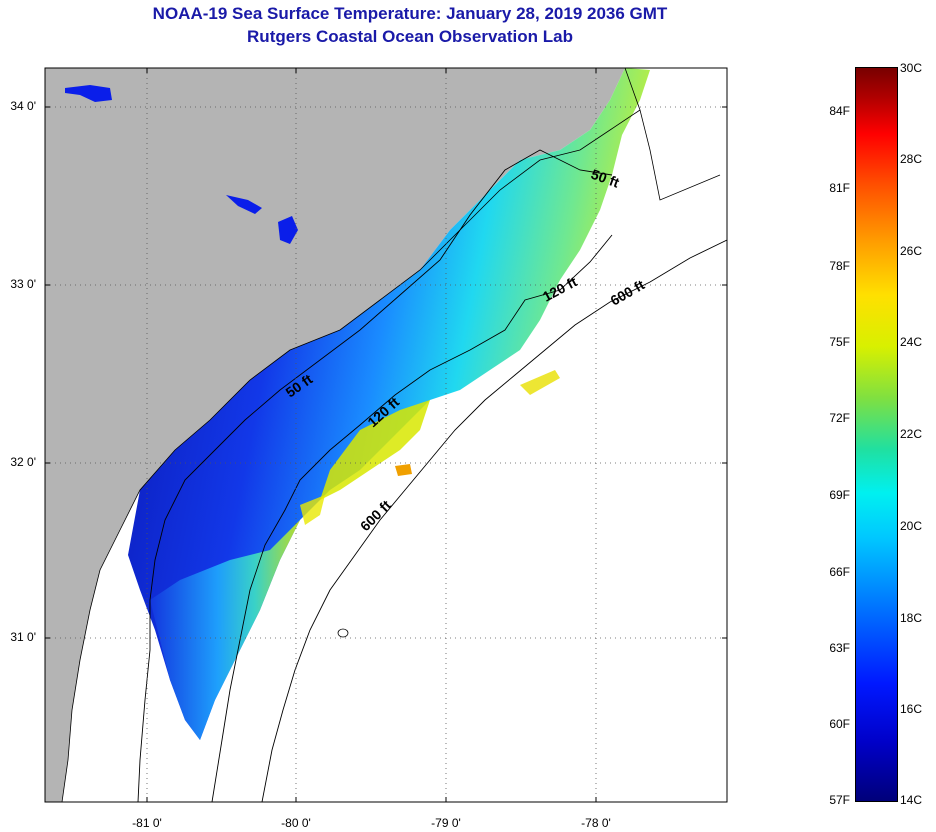 This screenshot has width=936, height=832. I want to click on warm-patch-south, so click(312, 510).